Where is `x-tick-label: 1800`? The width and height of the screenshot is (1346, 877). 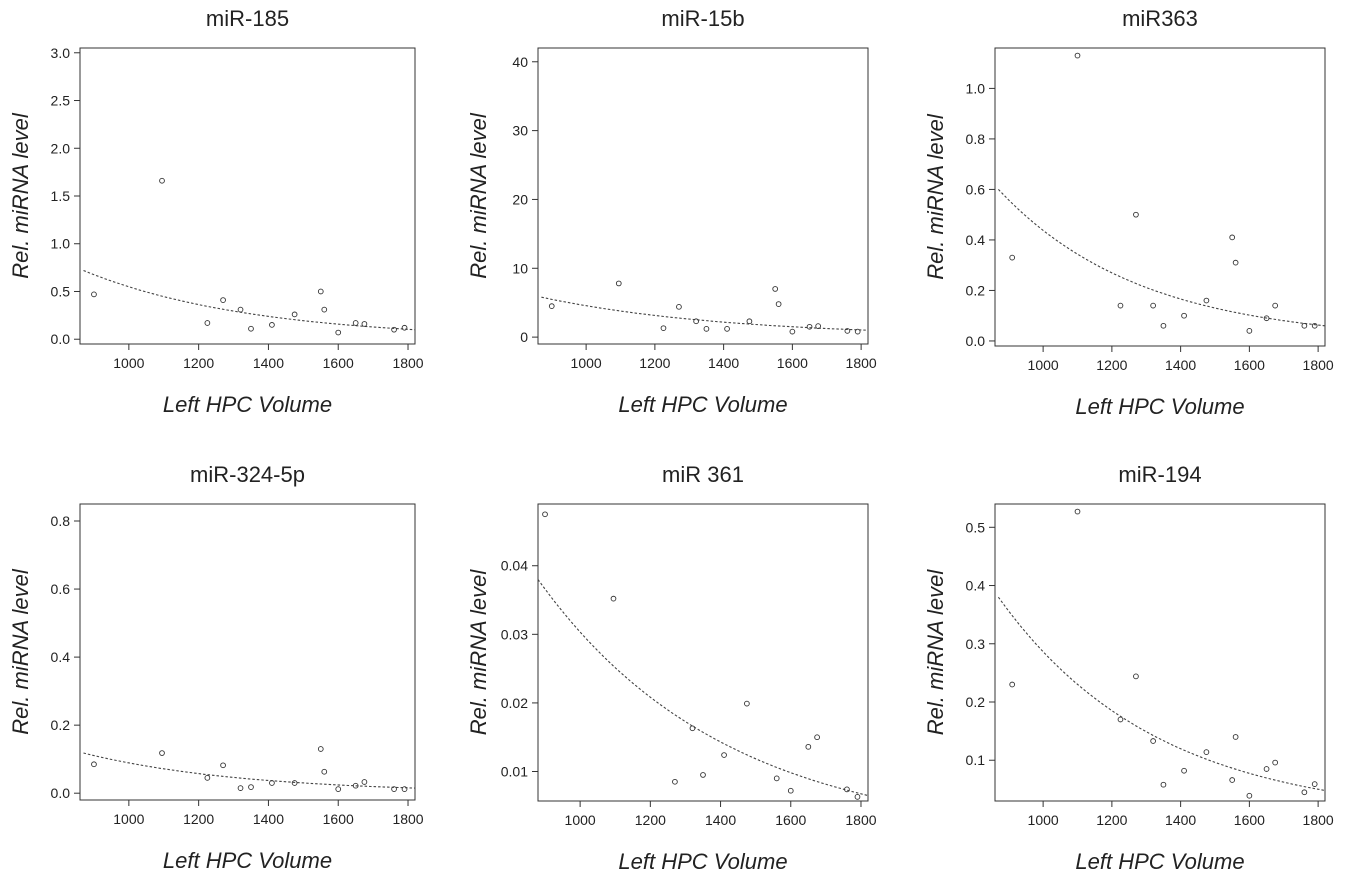
x-tick-label: 1800 is located at coordinates (407, 363).